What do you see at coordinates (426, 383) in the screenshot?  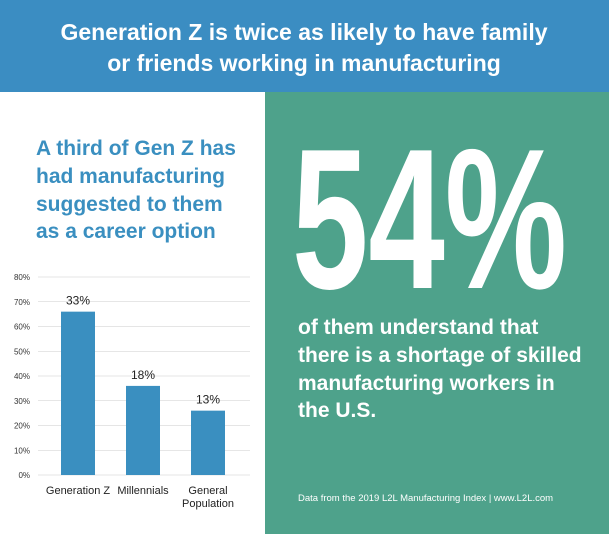 I see `stat-text-line: manufacturing workers in` at bounding box center [426, 383].